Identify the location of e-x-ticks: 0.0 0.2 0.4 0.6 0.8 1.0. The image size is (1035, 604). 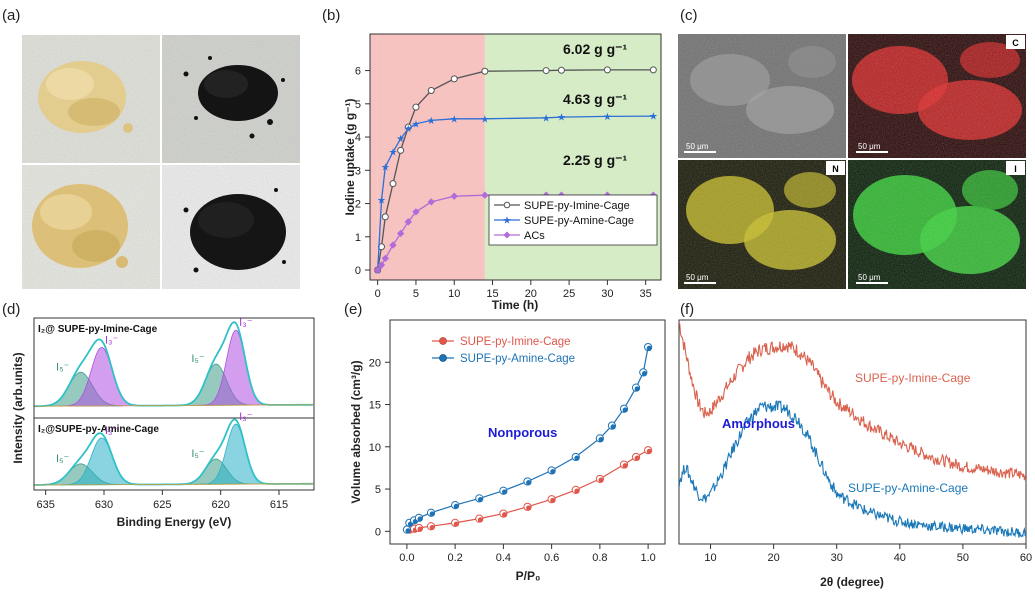
(527, 554).